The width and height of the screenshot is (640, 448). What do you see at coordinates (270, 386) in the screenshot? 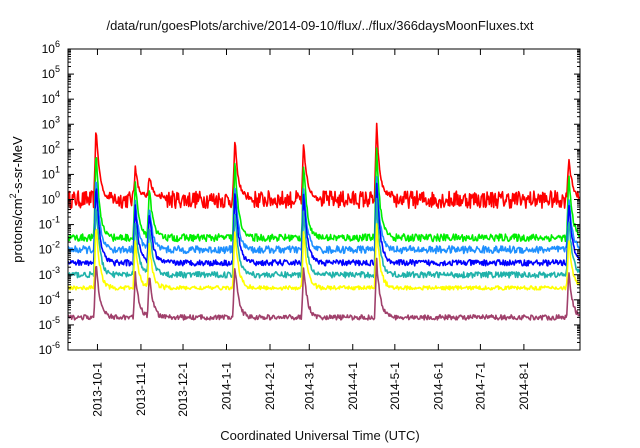
I see `x-tick-label: 2014-2-1` at bounding box center [270, 386].